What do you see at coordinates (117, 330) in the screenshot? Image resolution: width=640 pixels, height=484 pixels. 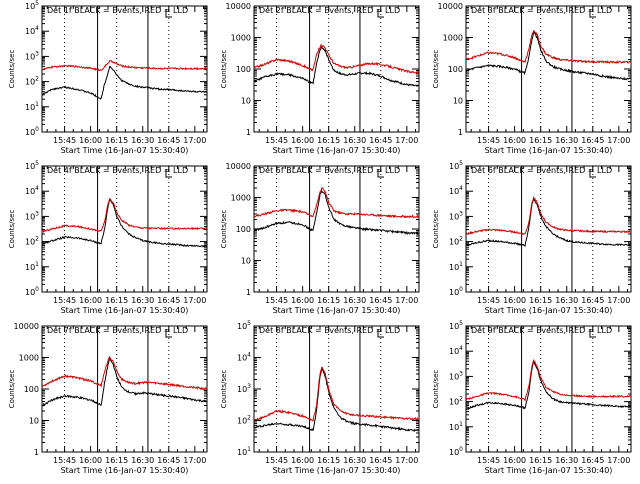 I see `chart-title: Det 7f BLACK = Events, RED = LLD` at bounding box center [117, 330].